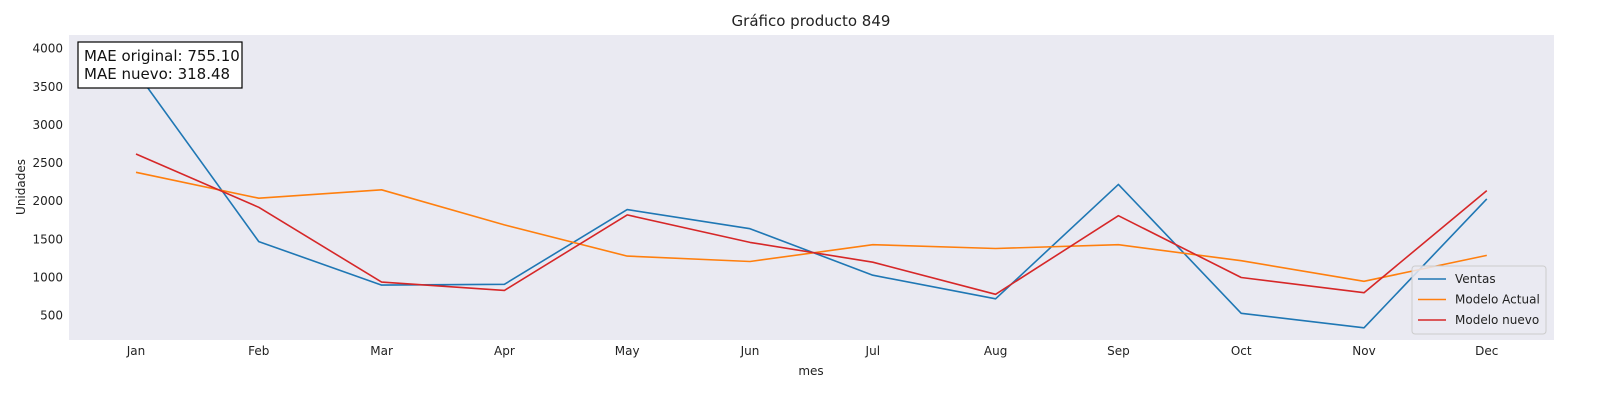  I want to click on x-tick-label: Apr, so click(504, 351).